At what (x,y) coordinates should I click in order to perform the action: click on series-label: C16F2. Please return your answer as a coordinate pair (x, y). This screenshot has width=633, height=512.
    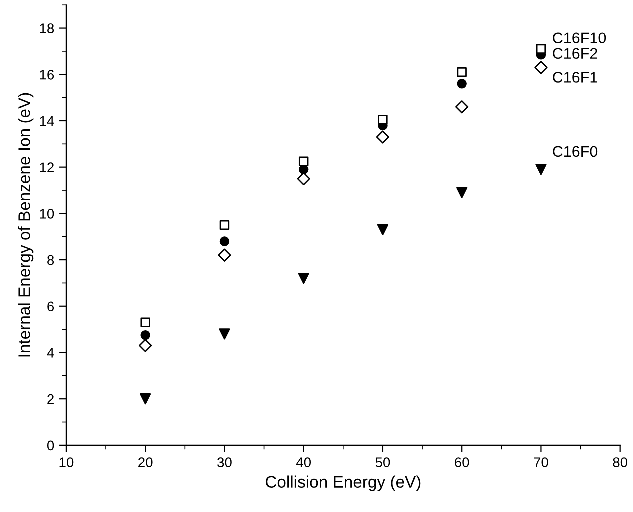
    Looking at the image, I should click on (575, 54).